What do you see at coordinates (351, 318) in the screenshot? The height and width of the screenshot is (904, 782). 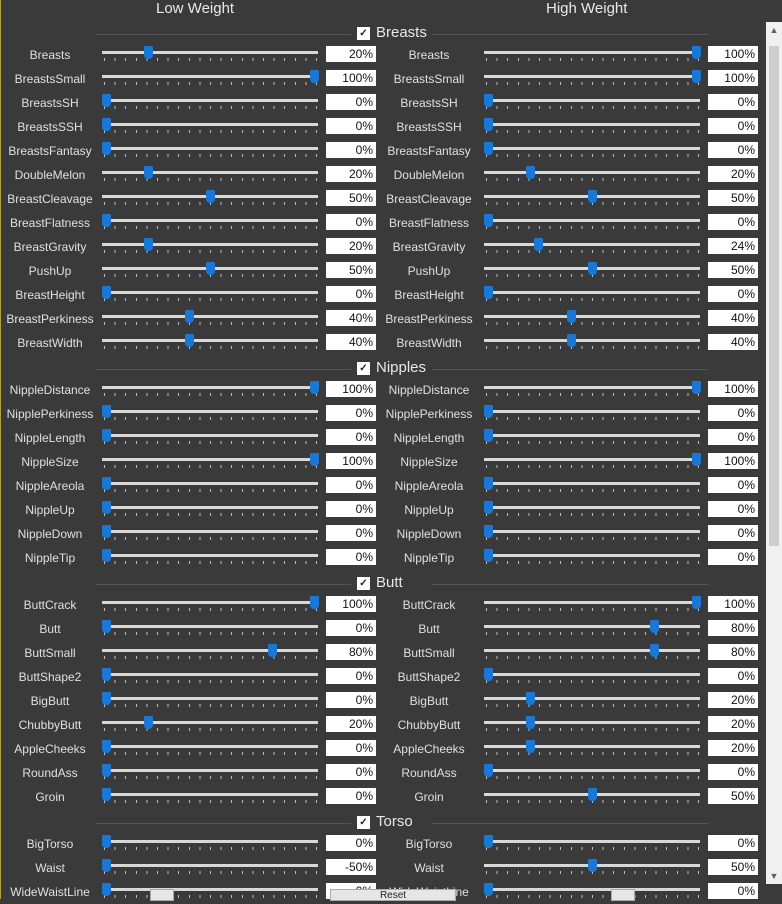 I see `low-weight-value-field: 40%` at bounding box center [351, 318].